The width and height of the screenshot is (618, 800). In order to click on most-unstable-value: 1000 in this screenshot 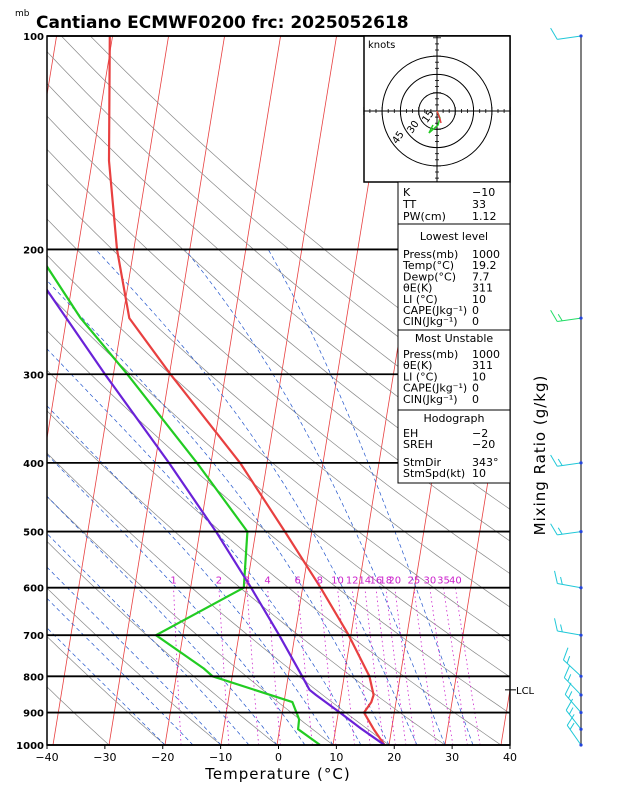, I will do `click(486, 354)`.